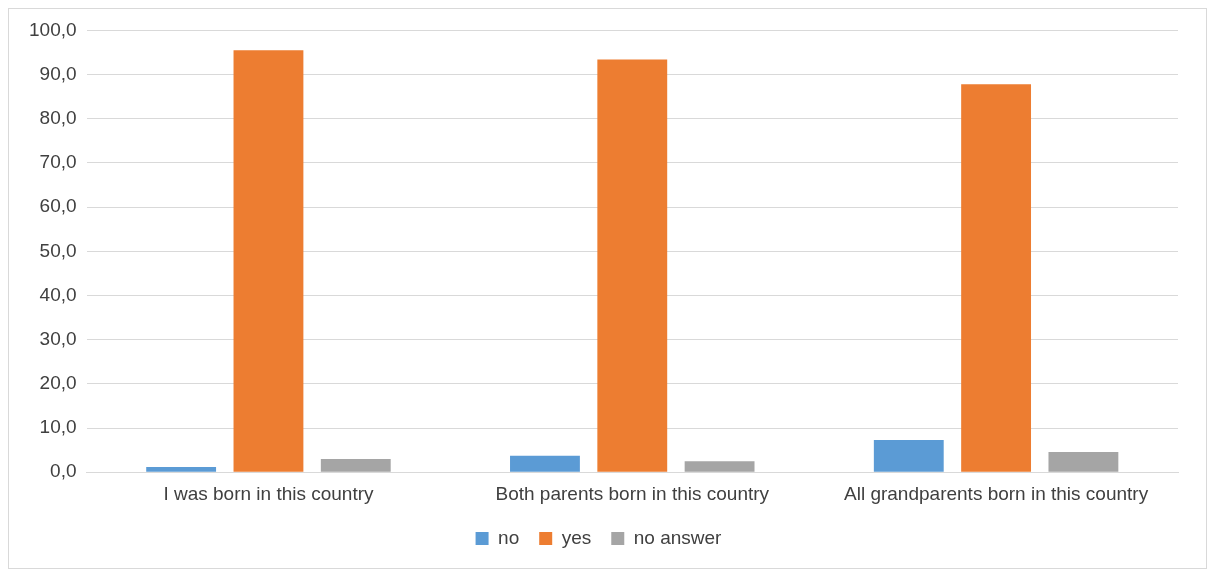 The width and height of the screenshot is (1215, 577). I want to click on y-tick-label: 70,0, so click(58, 162).